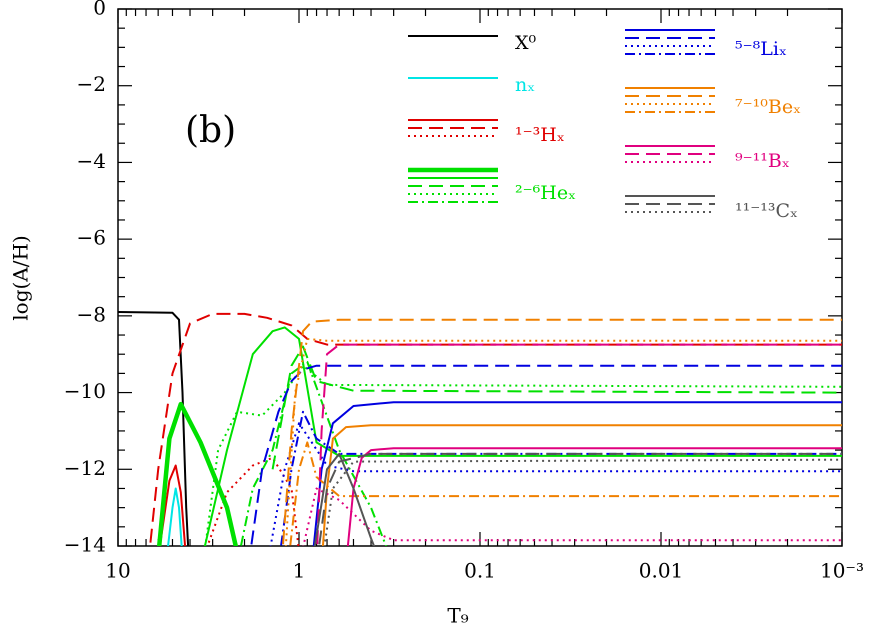  I want to click on x-axis-label: T₉, so click(457, 616).